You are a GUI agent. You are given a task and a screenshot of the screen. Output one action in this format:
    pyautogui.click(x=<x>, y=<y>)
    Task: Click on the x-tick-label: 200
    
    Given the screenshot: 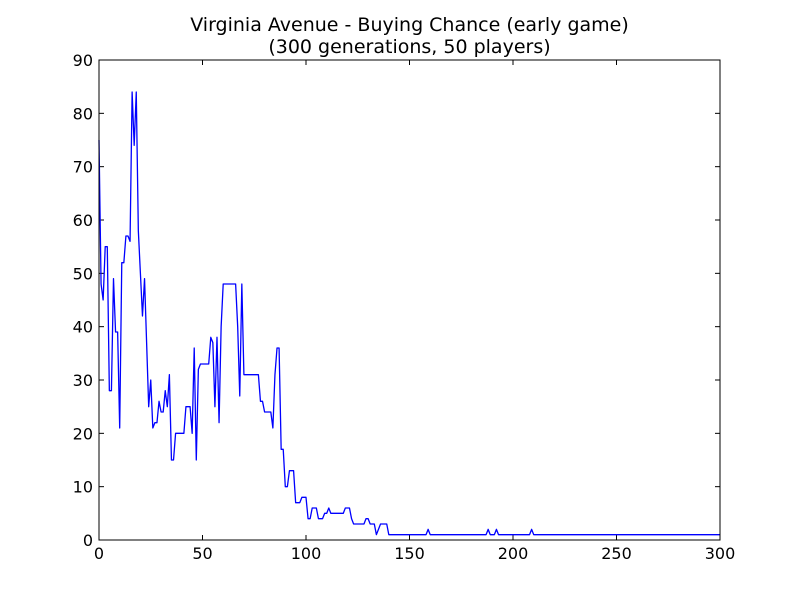 What is the action you would take?
    pyautogui.click(x=513, y=553)
    